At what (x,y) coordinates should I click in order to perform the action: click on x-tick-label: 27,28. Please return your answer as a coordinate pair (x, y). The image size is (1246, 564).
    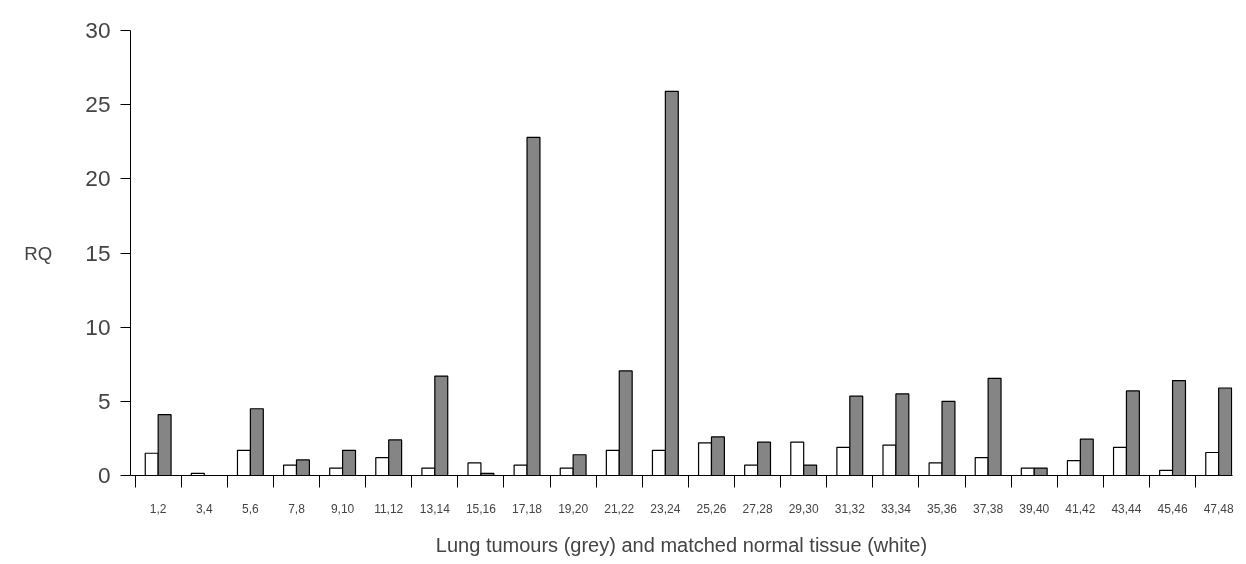
    Looking at the image, I should click on (757, 508).